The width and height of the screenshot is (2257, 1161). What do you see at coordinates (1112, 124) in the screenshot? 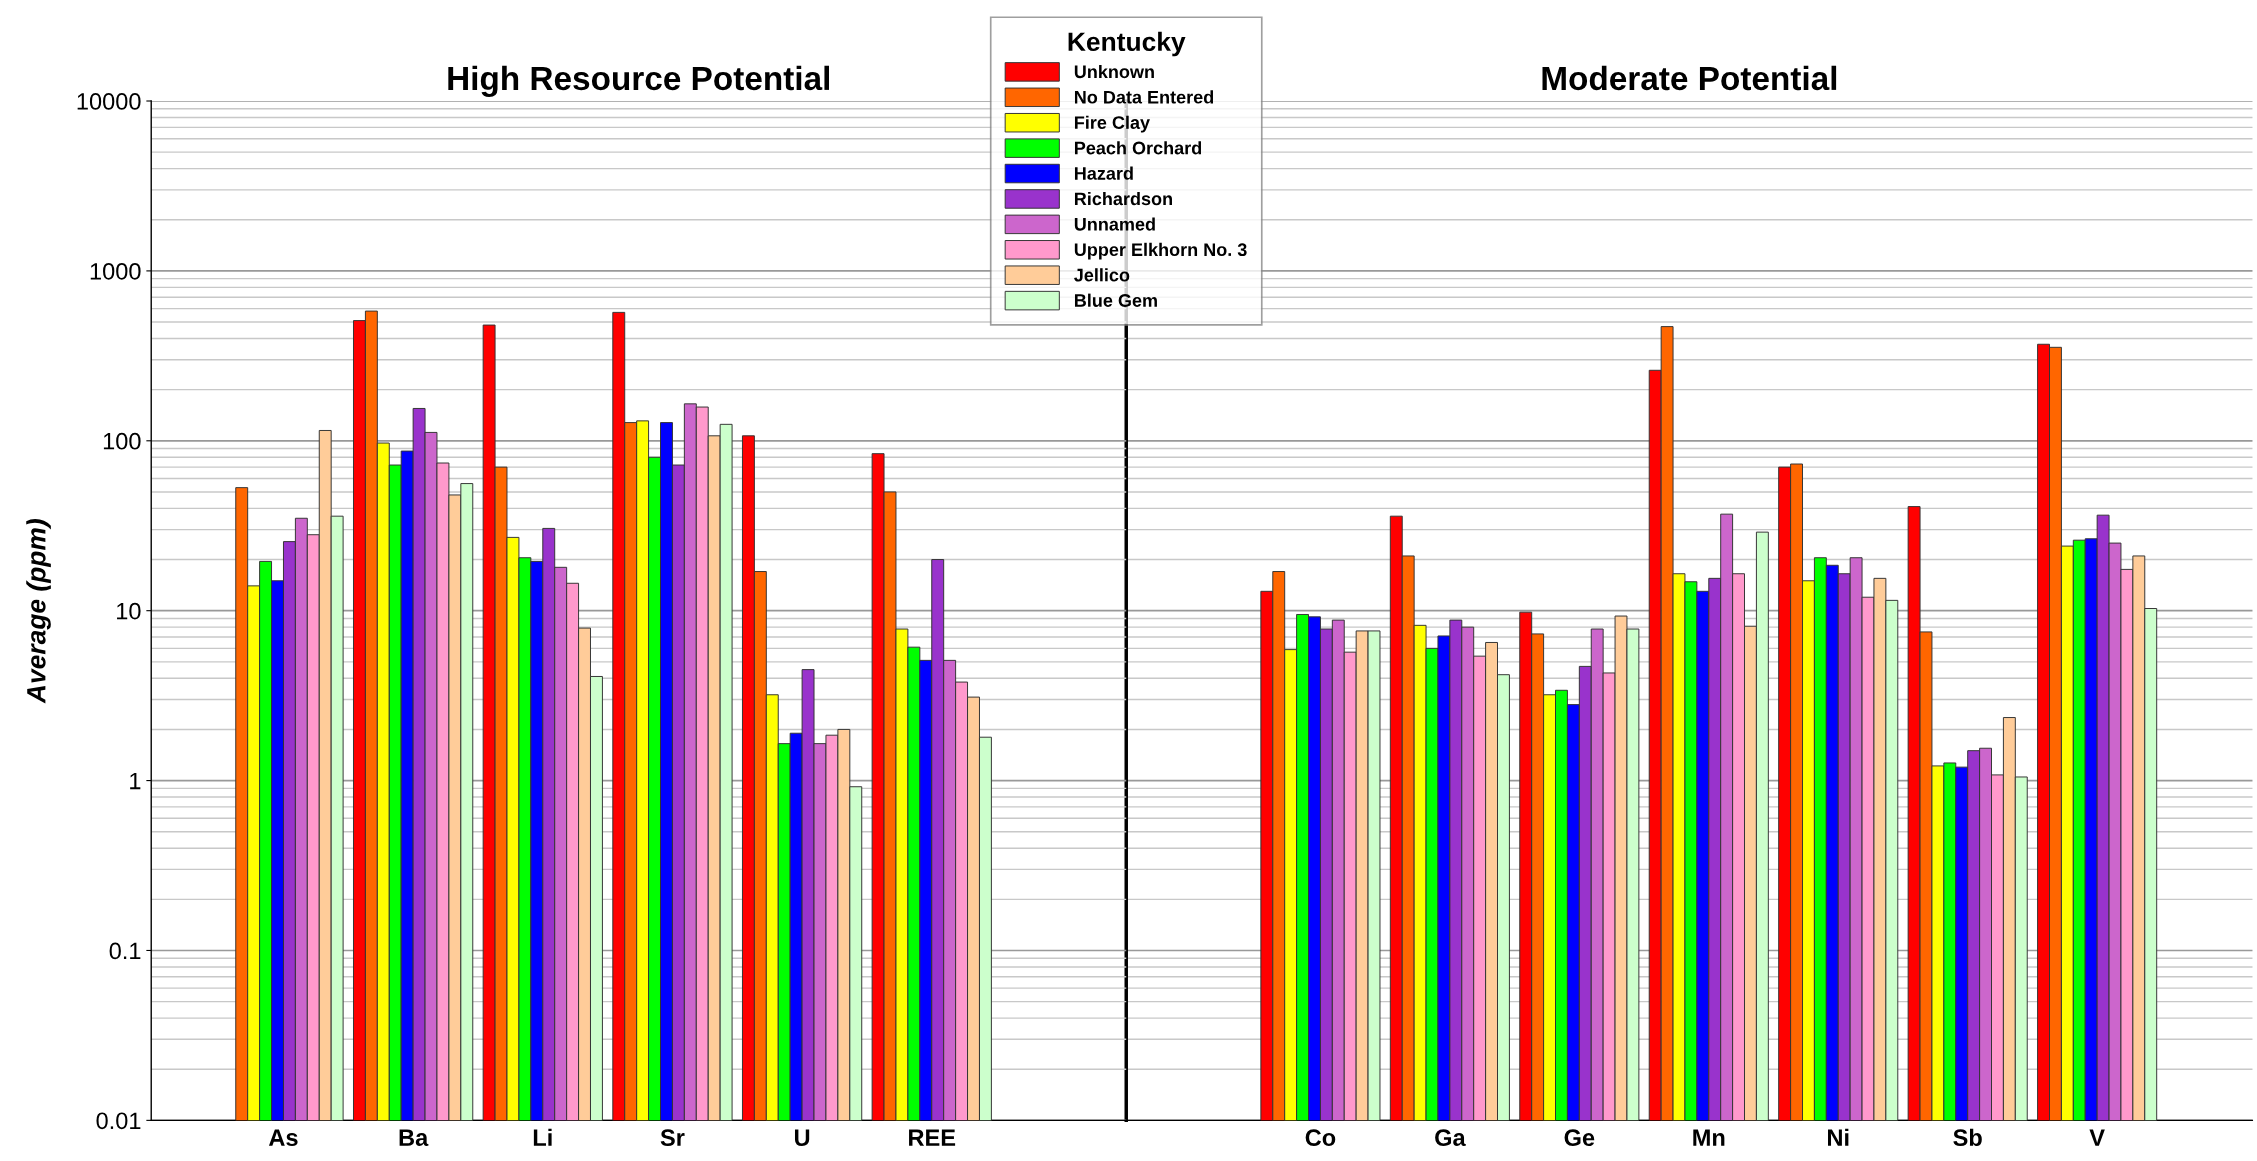
I see `legend-label: Fire Clay` at bounding box center [1112, 124].